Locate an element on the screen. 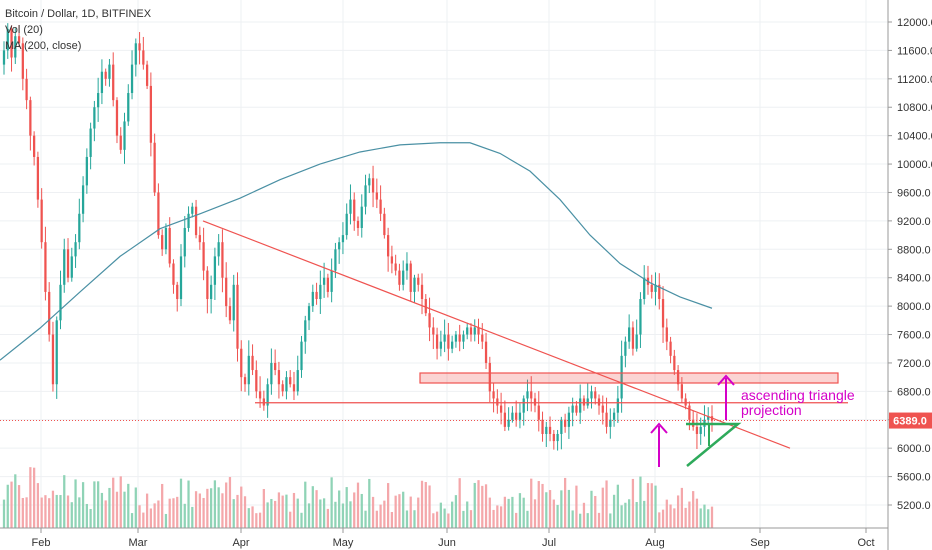  y-tick-label: 9200.0 is located at coordinates (914, 222).